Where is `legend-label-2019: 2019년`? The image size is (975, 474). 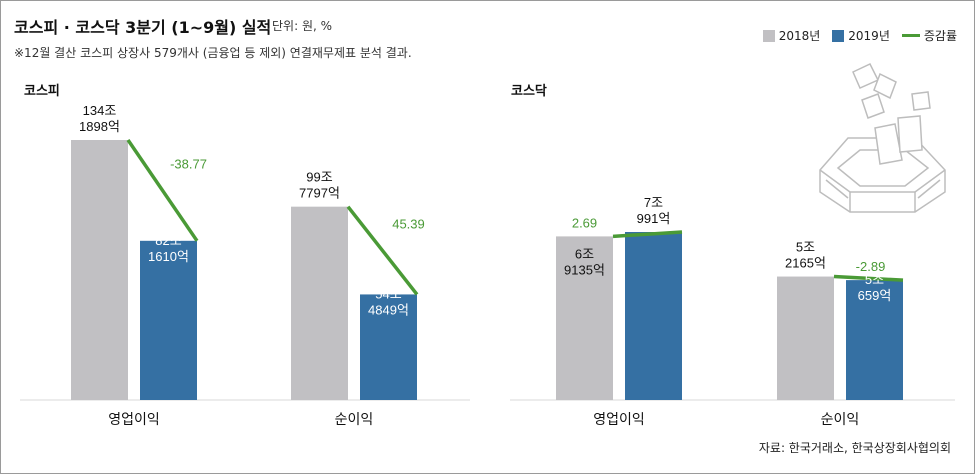 legend-label-2019: 2019년 is located at coordinates (869, 36).